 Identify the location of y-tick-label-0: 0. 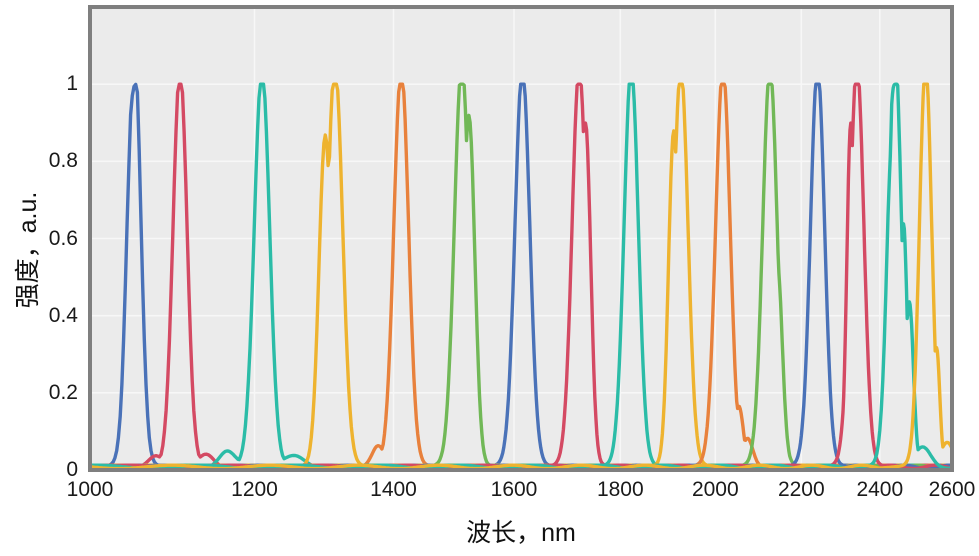
(72, 469).